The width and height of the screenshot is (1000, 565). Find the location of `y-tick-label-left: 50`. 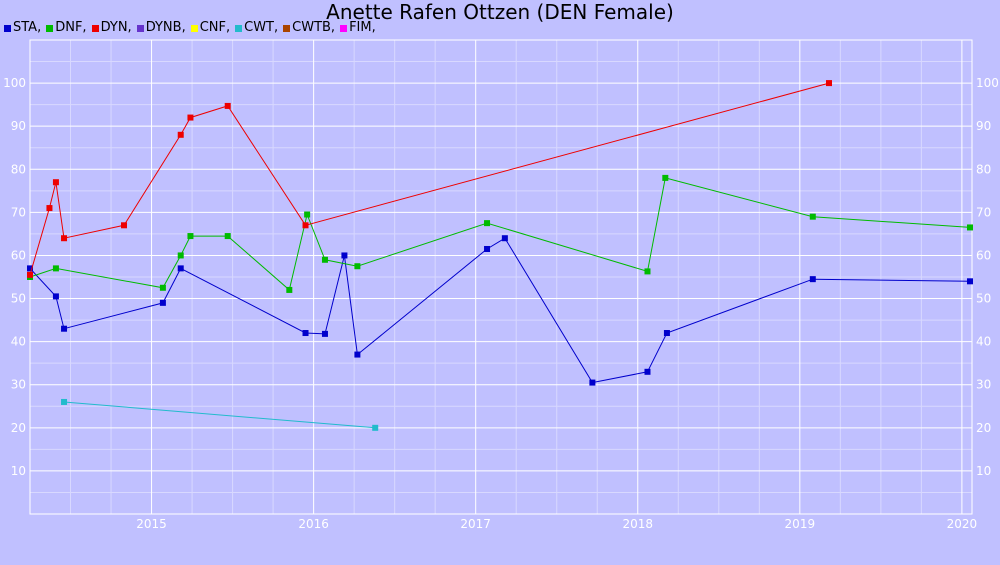

y-tick-label-left: 50 is located at coordinates (18, 299).